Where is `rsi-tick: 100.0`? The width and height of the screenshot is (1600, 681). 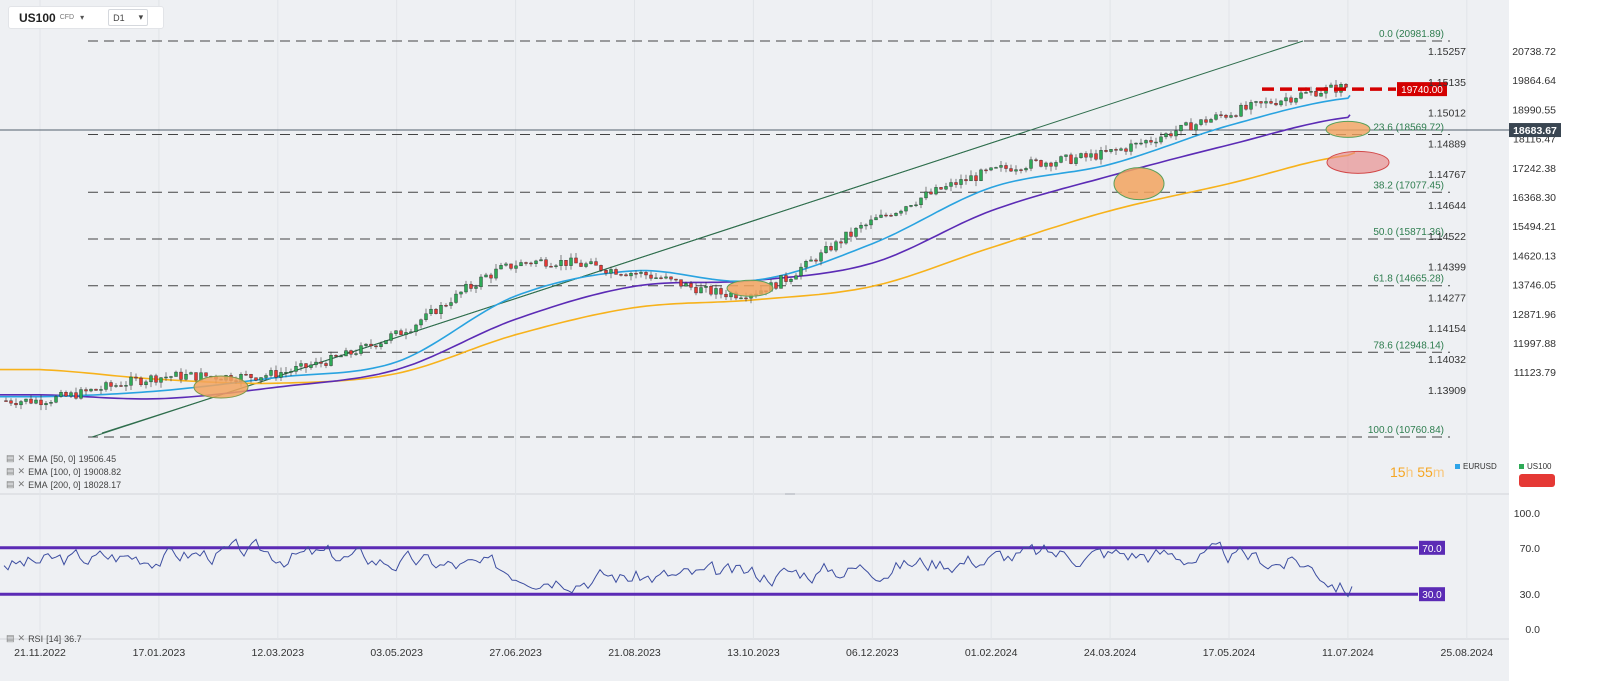
rsi-tick: 100.0 is located at coordinates (1527, 514).